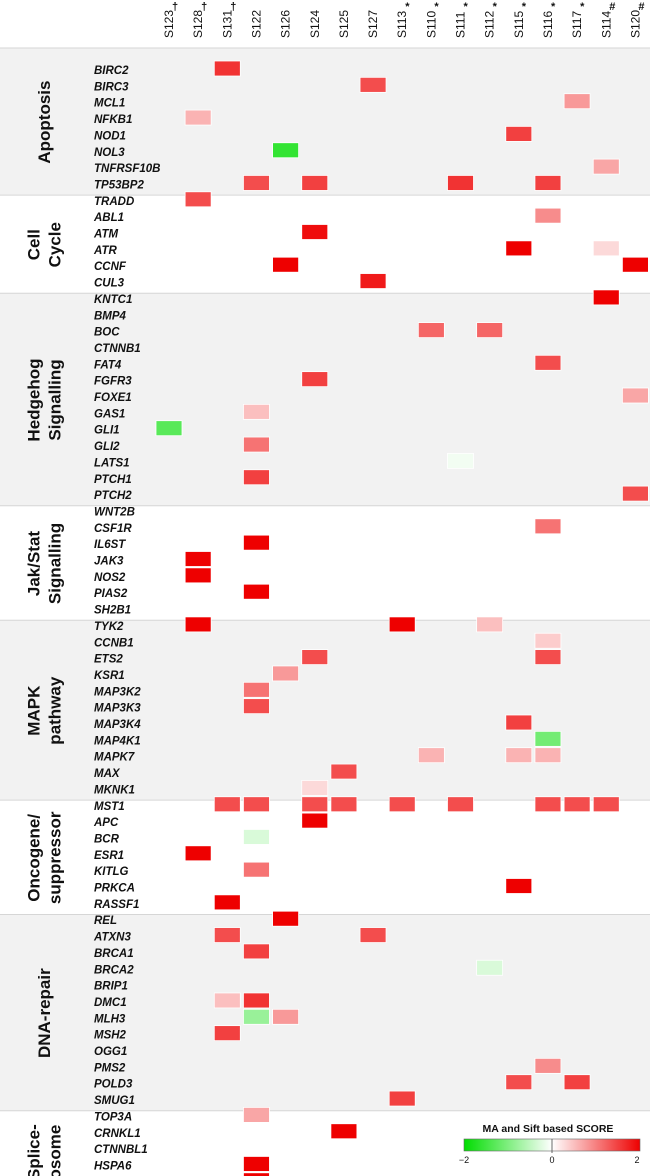 Image resolution: width=650 pixels, height=1176 pixels. I want to click on heatmap-cell-boc-s110, so click(431, 330).